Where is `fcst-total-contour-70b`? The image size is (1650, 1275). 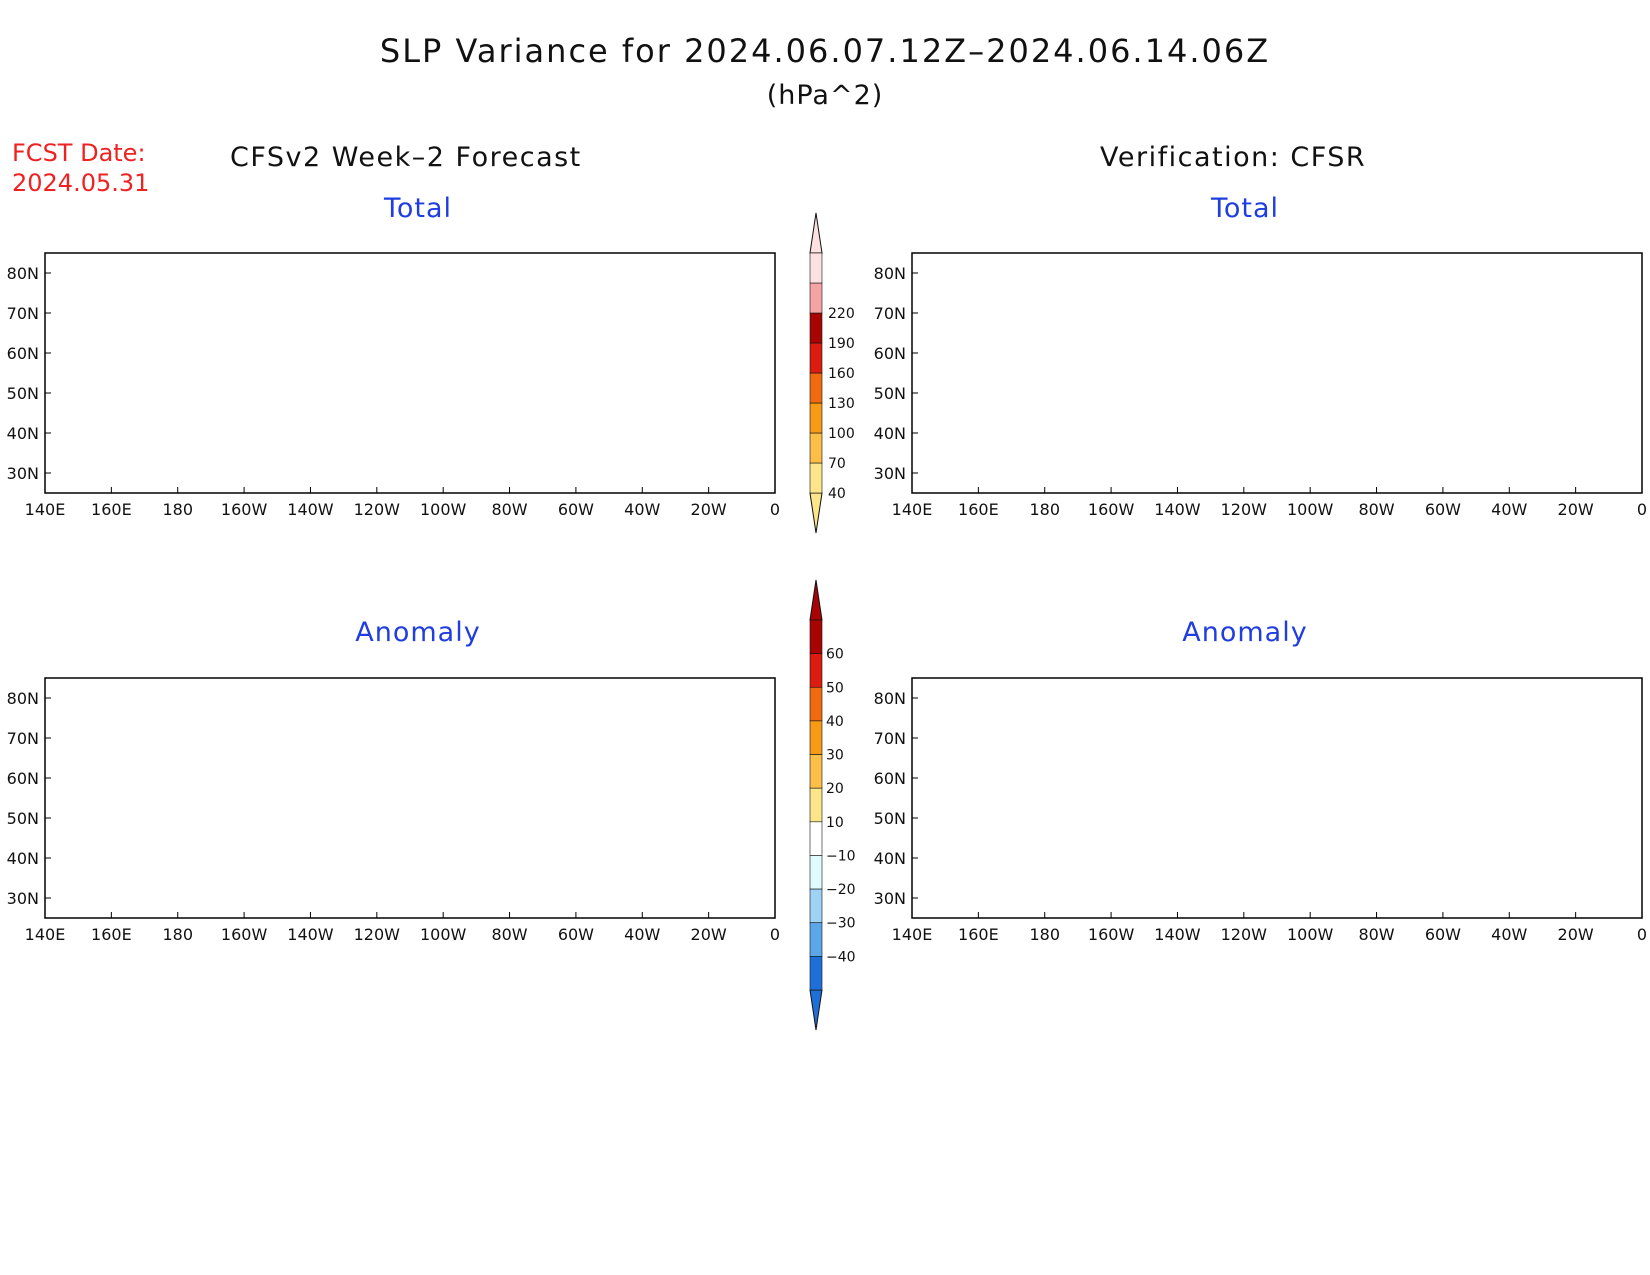
fcst-total-contour-70b is located at coordinates (200, 422).